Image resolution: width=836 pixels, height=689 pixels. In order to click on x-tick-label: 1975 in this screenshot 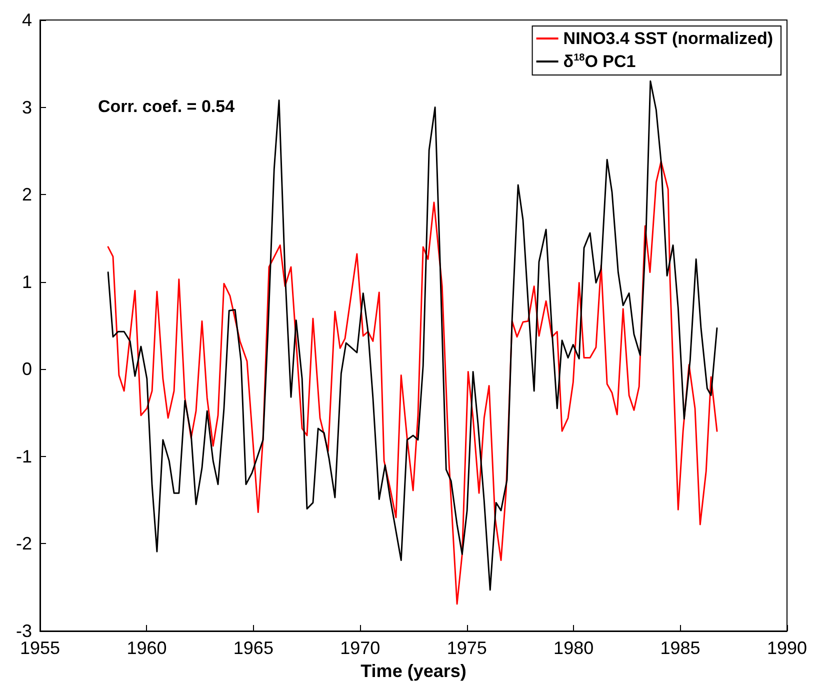, I will do `click(466, 648)`.